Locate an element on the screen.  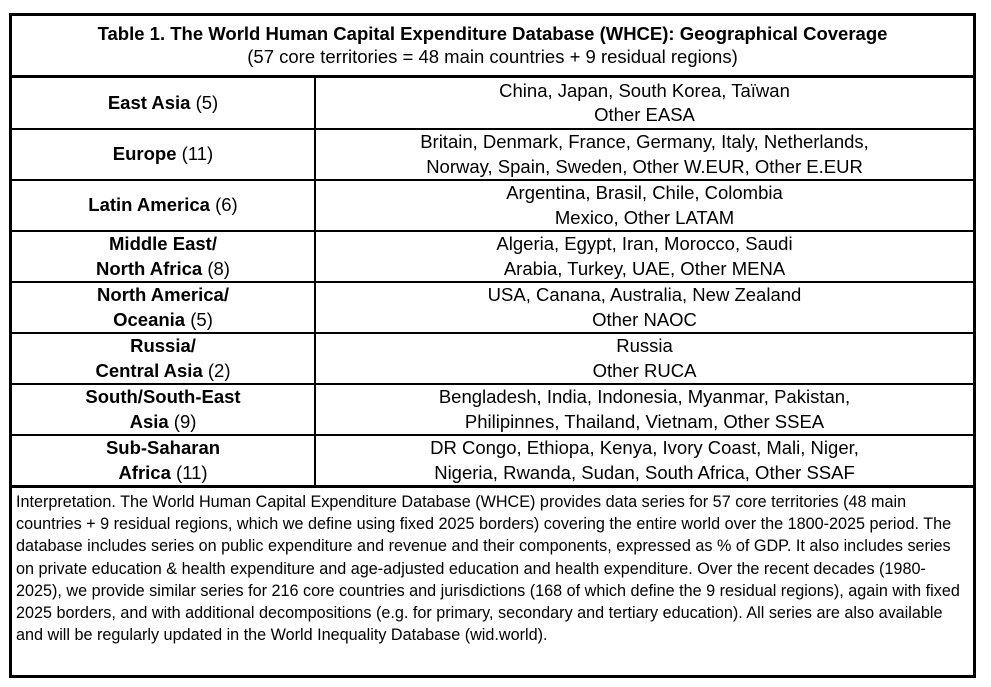
countries-line: Mexico, Other LATAM is located at coordinates (644, 217).